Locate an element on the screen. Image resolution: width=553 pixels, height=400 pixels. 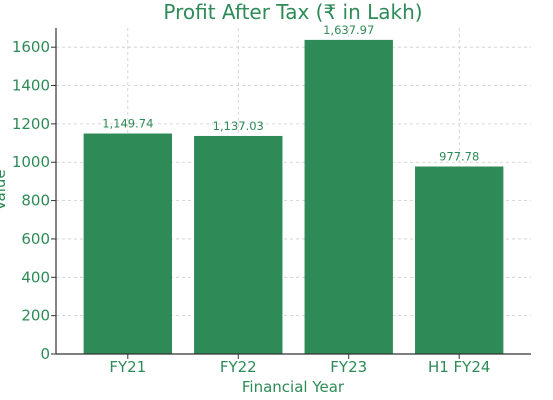
data-label: 977.78 is located at coordinates (459, 156).